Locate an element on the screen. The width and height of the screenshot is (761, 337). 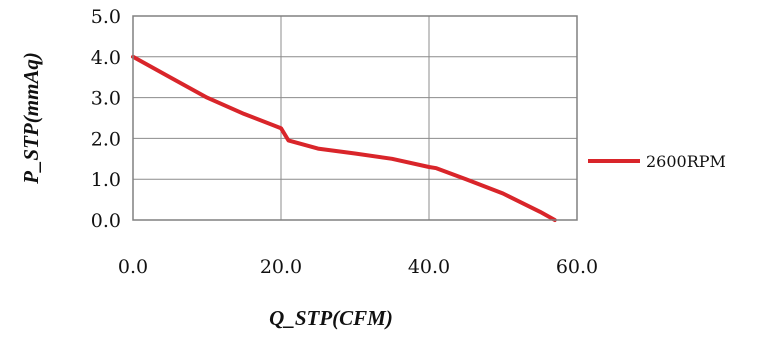
y-tick-label: 1.0 is located at coordinates (106, 180).